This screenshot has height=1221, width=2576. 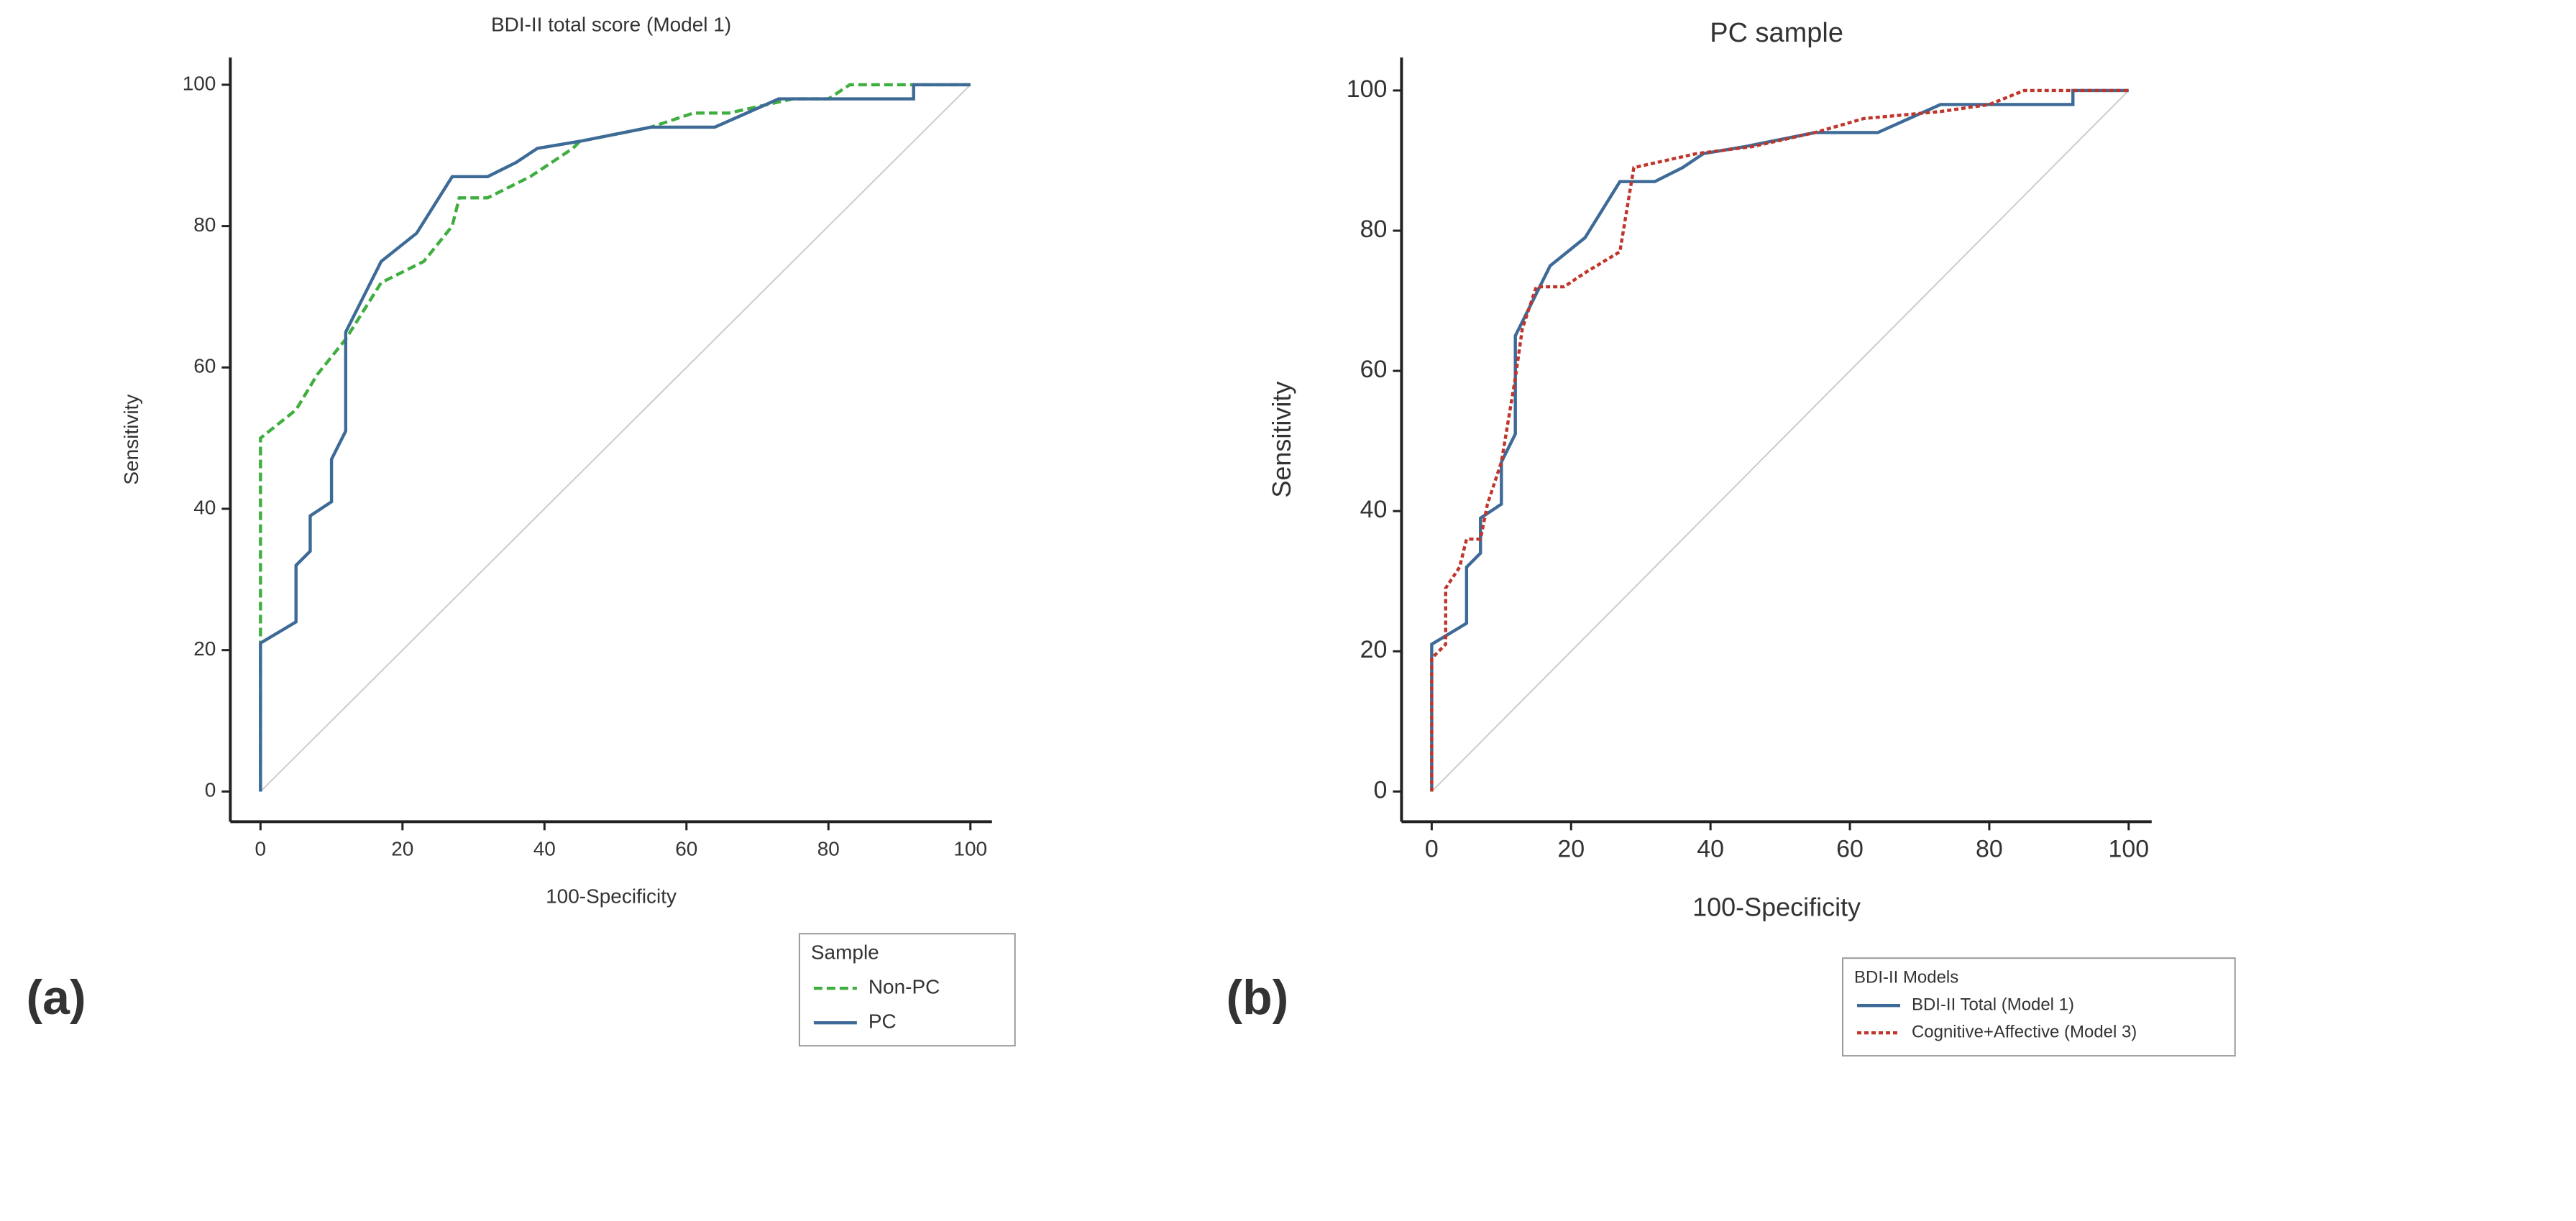 I want to click on chart-title: BDI-II total score (Model 1), so click(x=611, y=24).